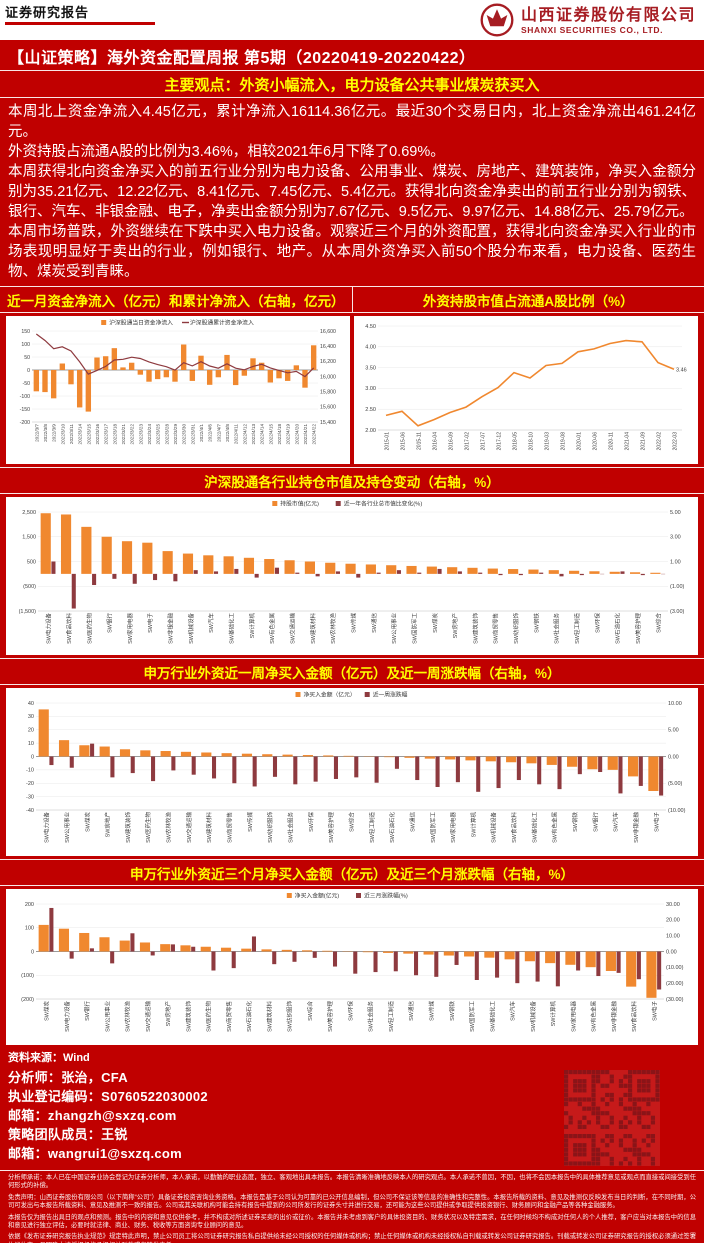 Image resolution: width=704 pixels, height=1243 pixels. I want to click on svg-text: 2022/3/10, so click(62, 434).